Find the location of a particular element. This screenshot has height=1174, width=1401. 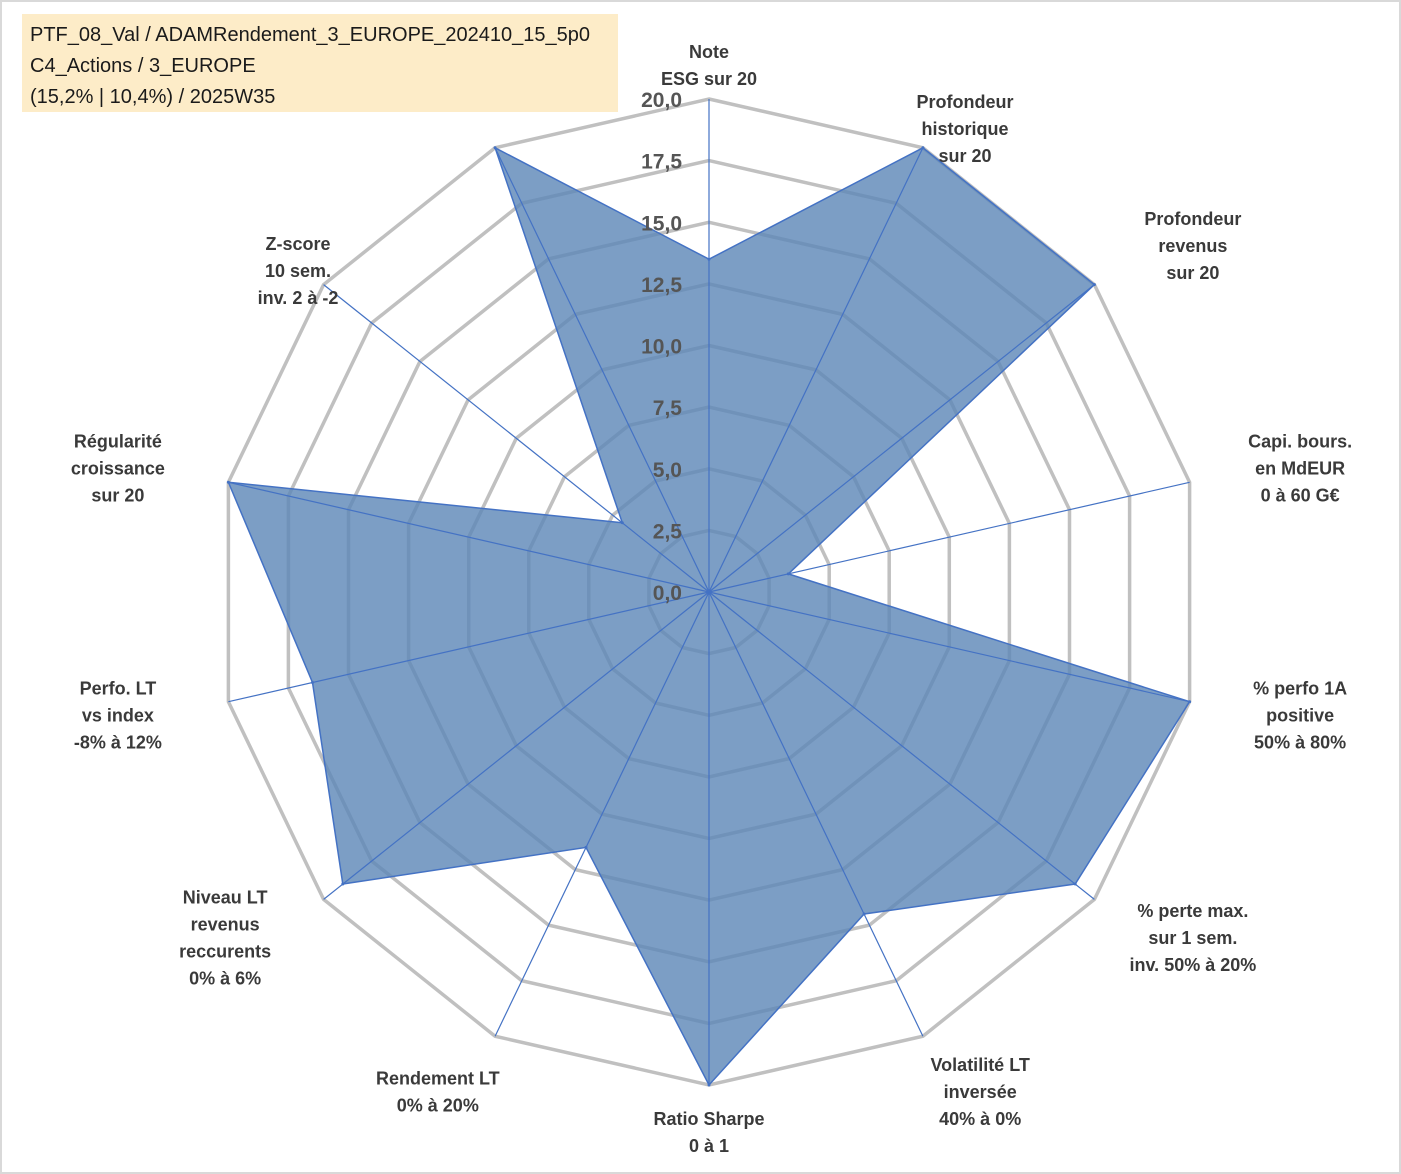

tick-label: 5,0 is located at coordinates (667, 470).